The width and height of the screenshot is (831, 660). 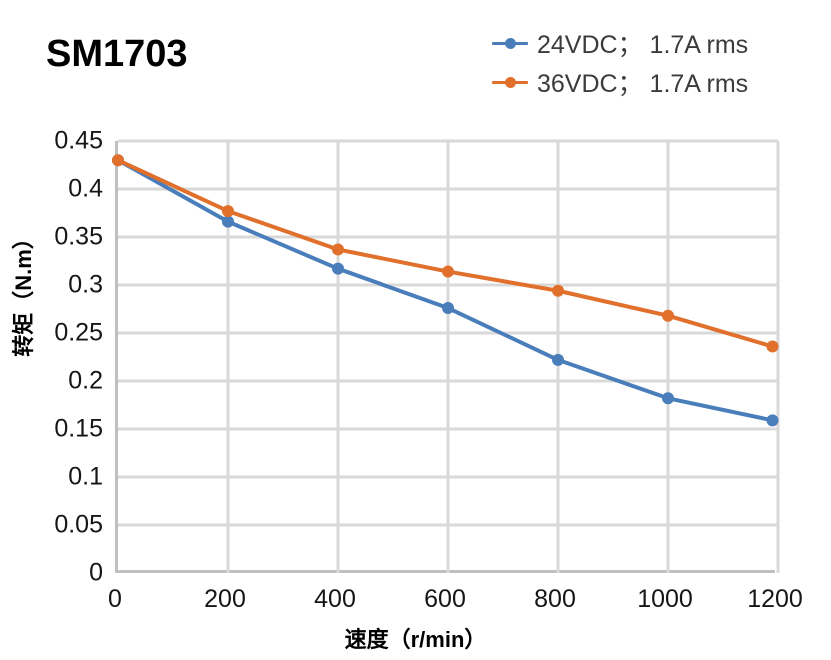 I want to click on y-tick-label: 0.05, so click(x=78, y=524).